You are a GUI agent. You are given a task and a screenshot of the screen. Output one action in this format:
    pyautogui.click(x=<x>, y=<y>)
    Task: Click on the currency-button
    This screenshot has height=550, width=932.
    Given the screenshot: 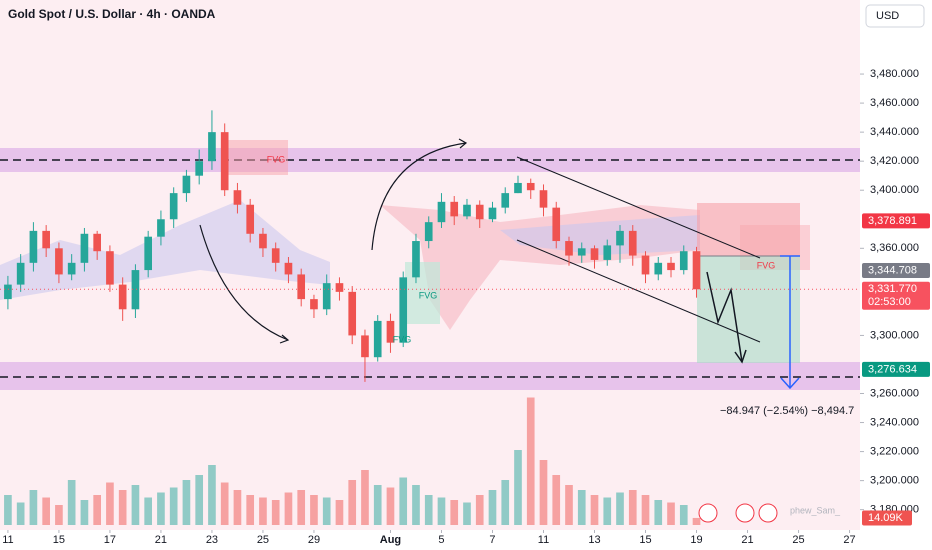 What is the action you would take?
    pyautogui.click(x=895, y=16)
    